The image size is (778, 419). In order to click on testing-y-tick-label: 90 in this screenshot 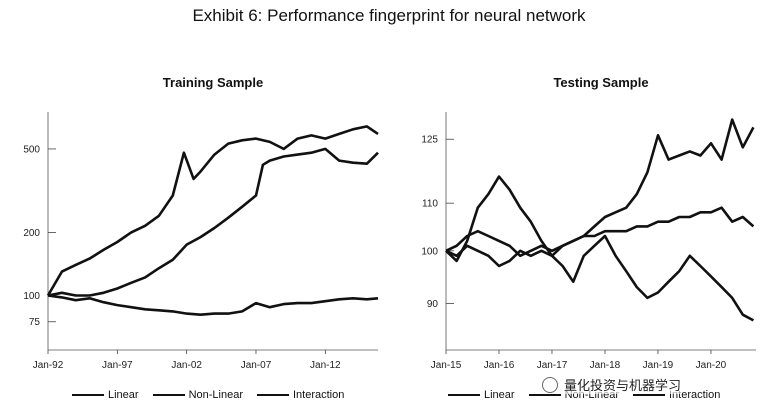, I will do `click(433, 304)`.